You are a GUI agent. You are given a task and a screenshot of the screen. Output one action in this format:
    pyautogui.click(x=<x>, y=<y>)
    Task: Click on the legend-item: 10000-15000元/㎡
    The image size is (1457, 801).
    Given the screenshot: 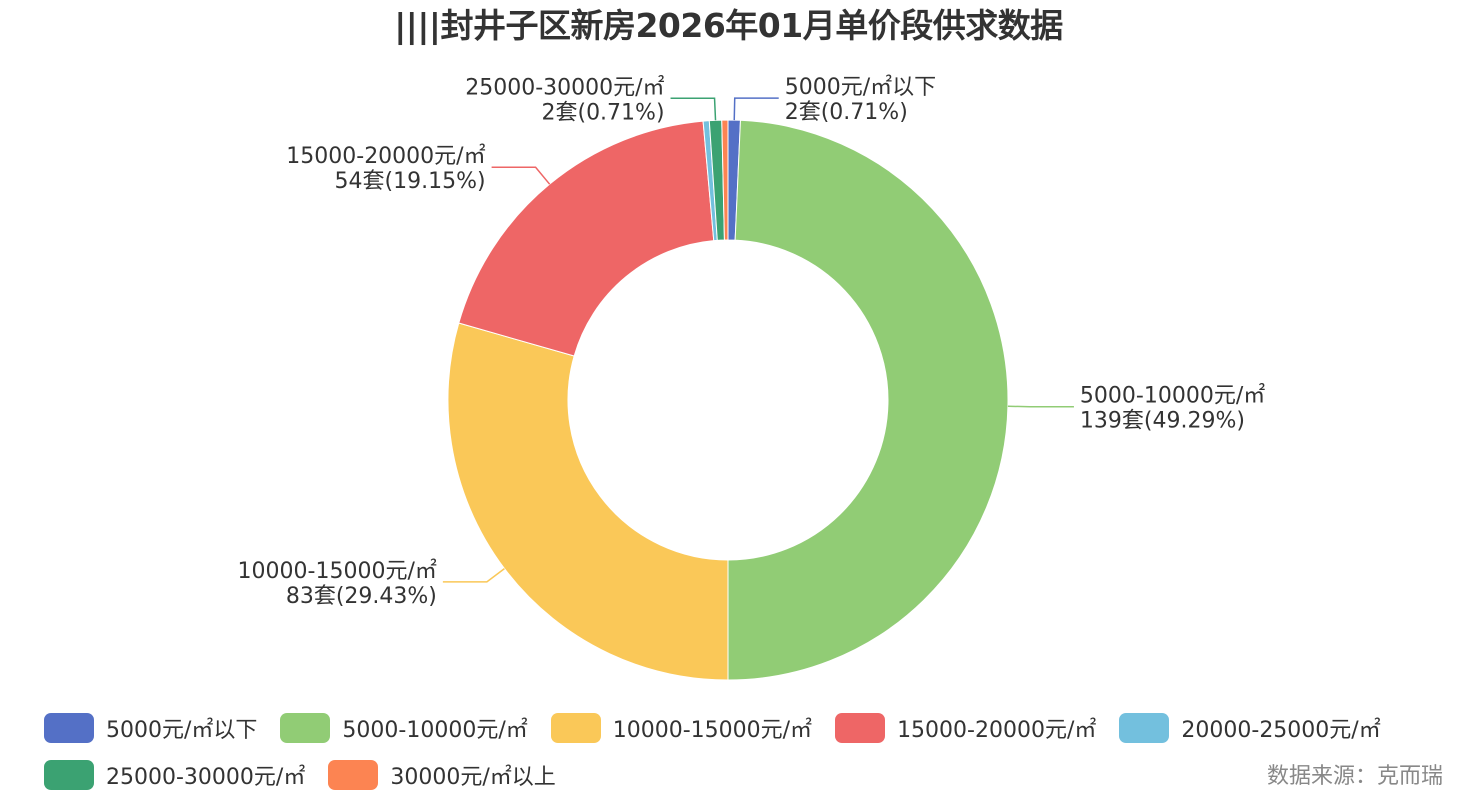 What is the action you would take?
    pyautogui.click(x=681, y=728)
    